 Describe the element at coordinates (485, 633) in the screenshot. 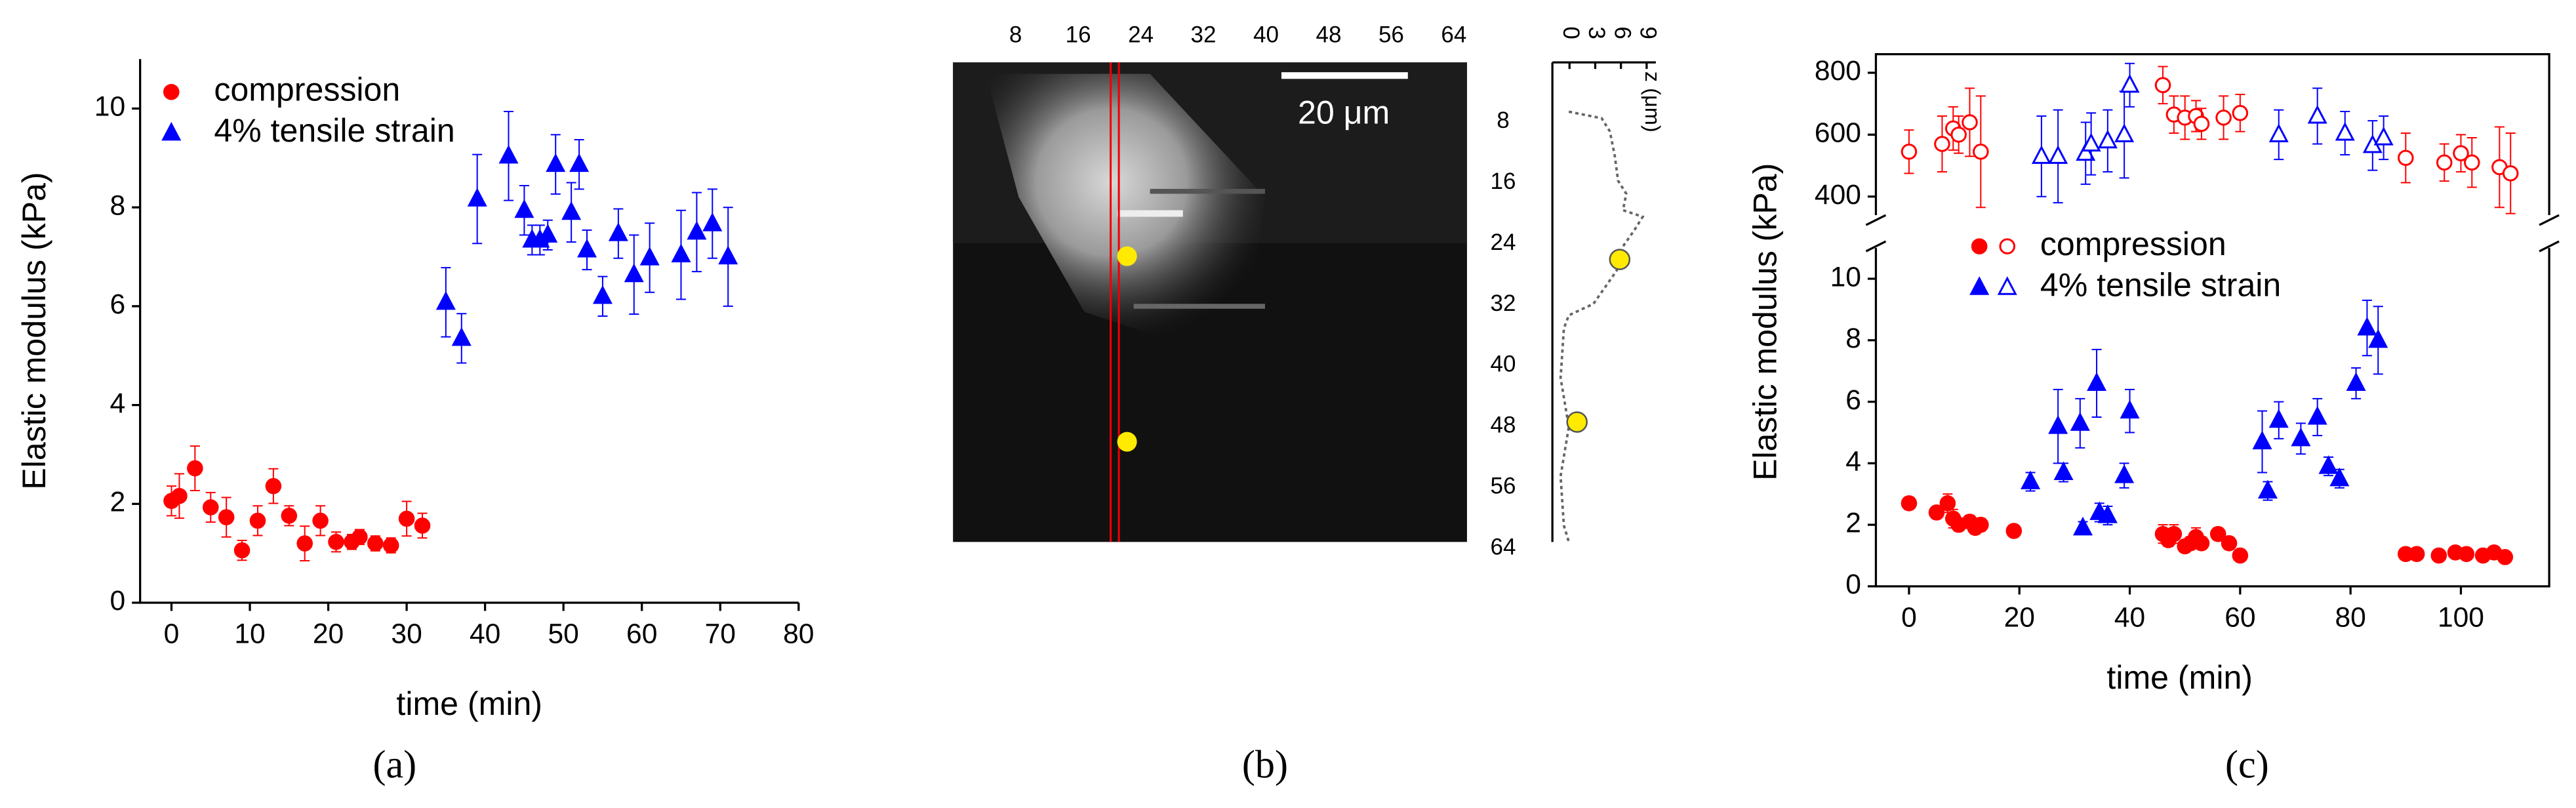

I see `x-tick-label: 40` at that location.